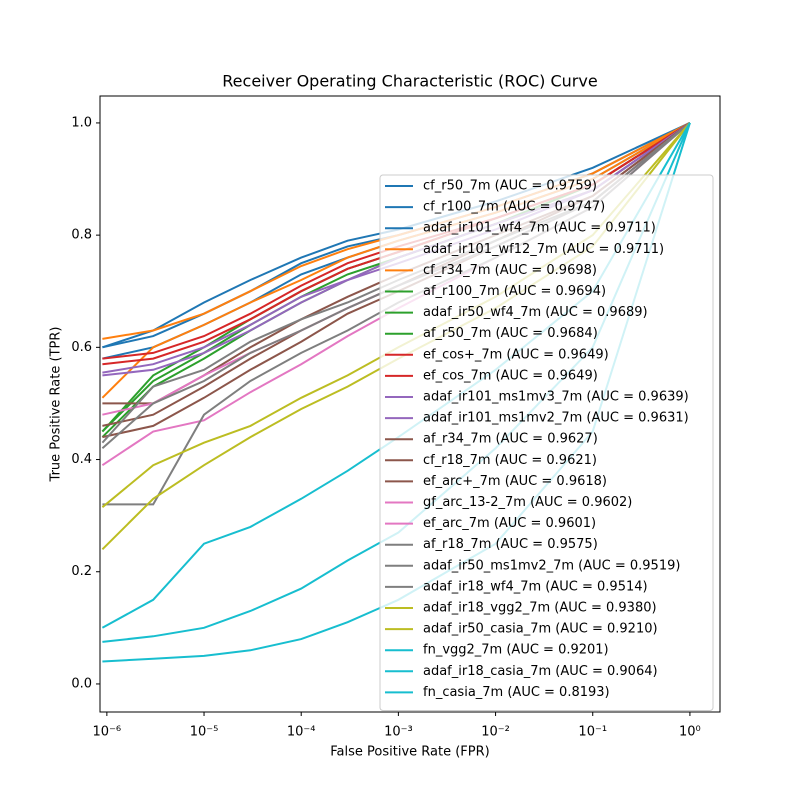 The width and height of the screenshot is (800, 800). Describe the element at coordinates (535, 312) in the screenshot. I see `legend-label: adaf_ir50_wf4_7m (AUC = 0.9689)` at that location.